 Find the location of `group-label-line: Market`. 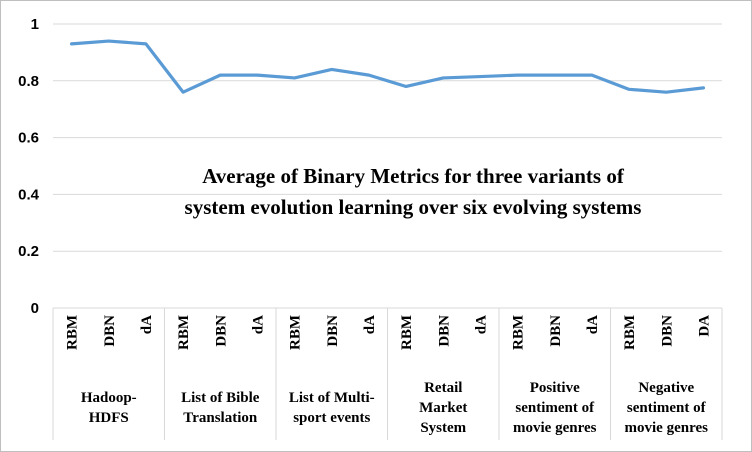

group-label-line: Market is located at coordinates (443, 408).